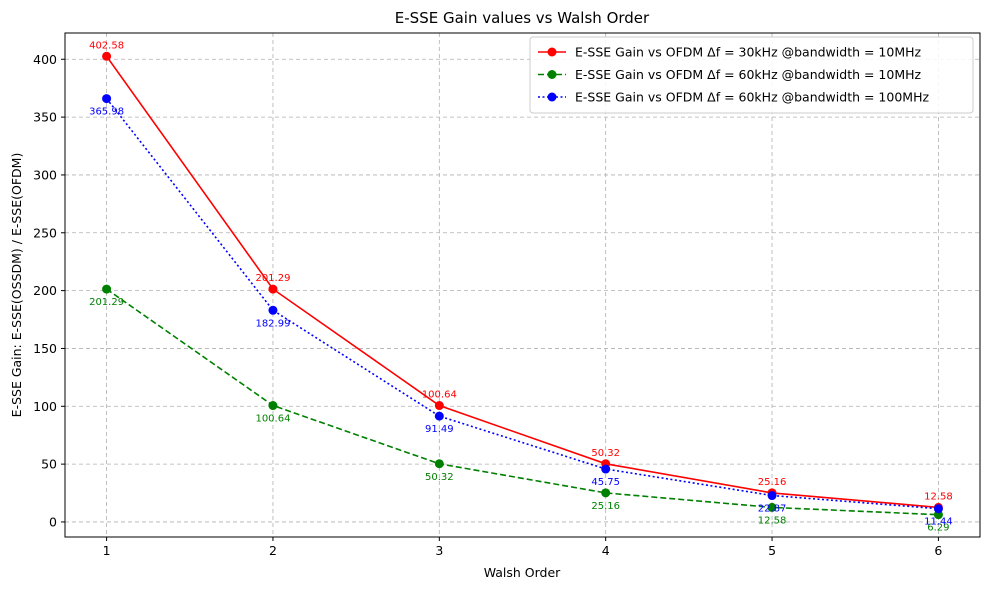 Image resolution: width=989 pixels, height=590 pixels. What do you see at coordinates (106, 112) in the screenshot?
I see `series-3-data-label: 365.98` at bounding box center [106, 112].